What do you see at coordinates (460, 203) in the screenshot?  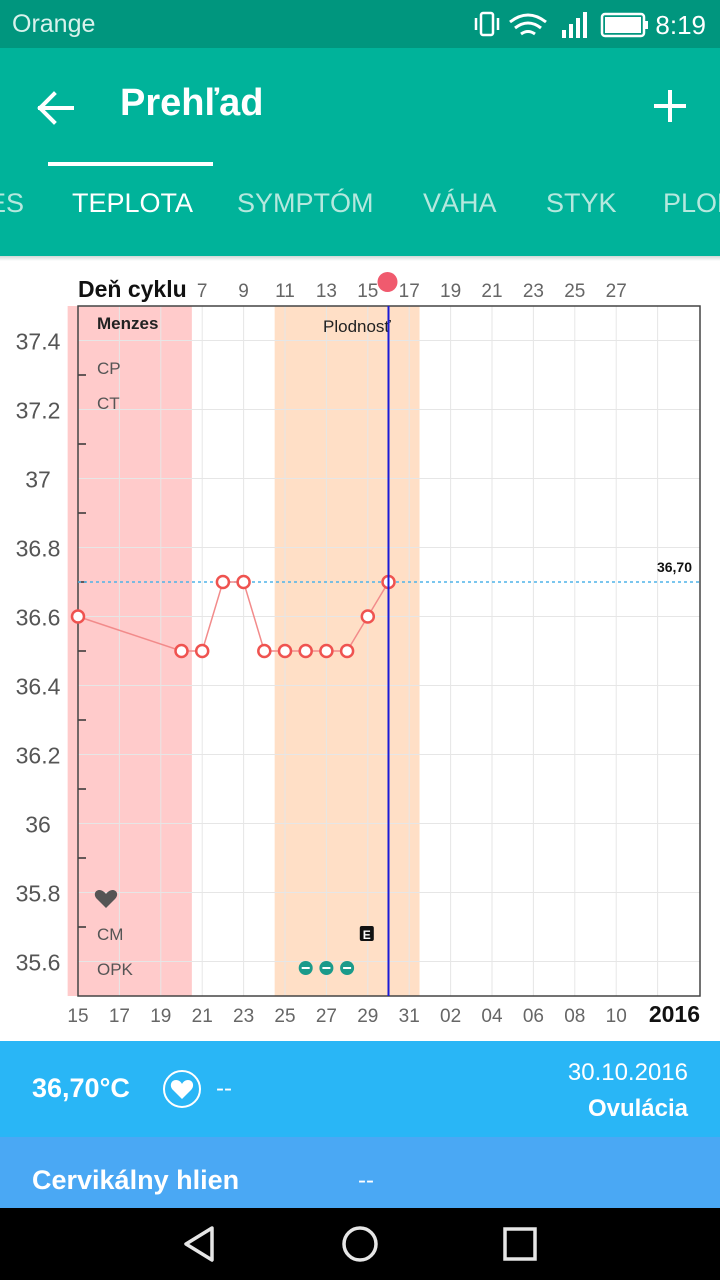 I see `tab-vaha: VÁHA` at bounding box center [460, 203].